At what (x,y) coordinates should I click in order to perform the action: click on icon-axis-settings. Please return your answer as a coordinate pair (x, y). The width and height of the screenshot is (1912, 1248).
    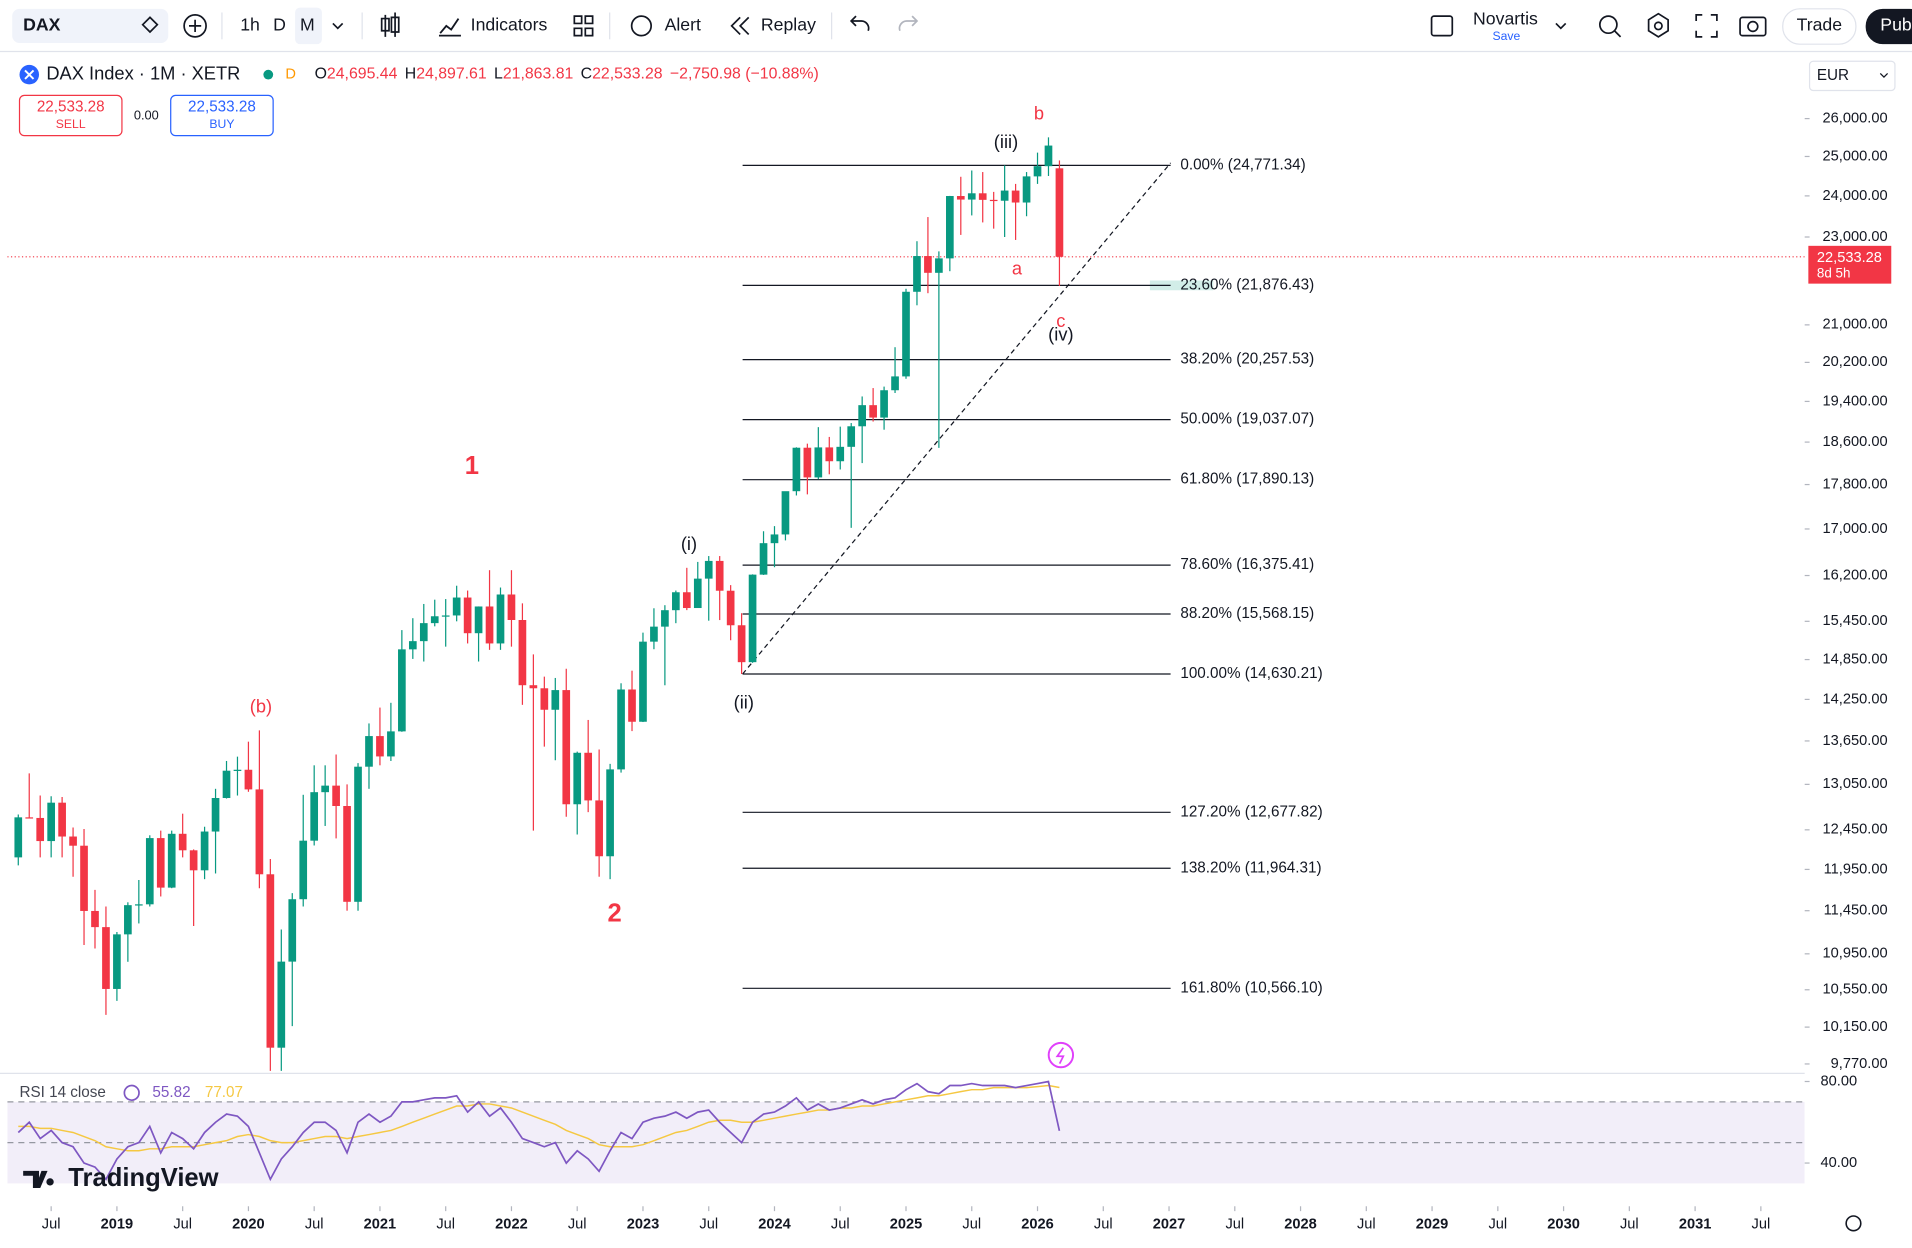
    Looking at the image, I should click on (1853, 1223).